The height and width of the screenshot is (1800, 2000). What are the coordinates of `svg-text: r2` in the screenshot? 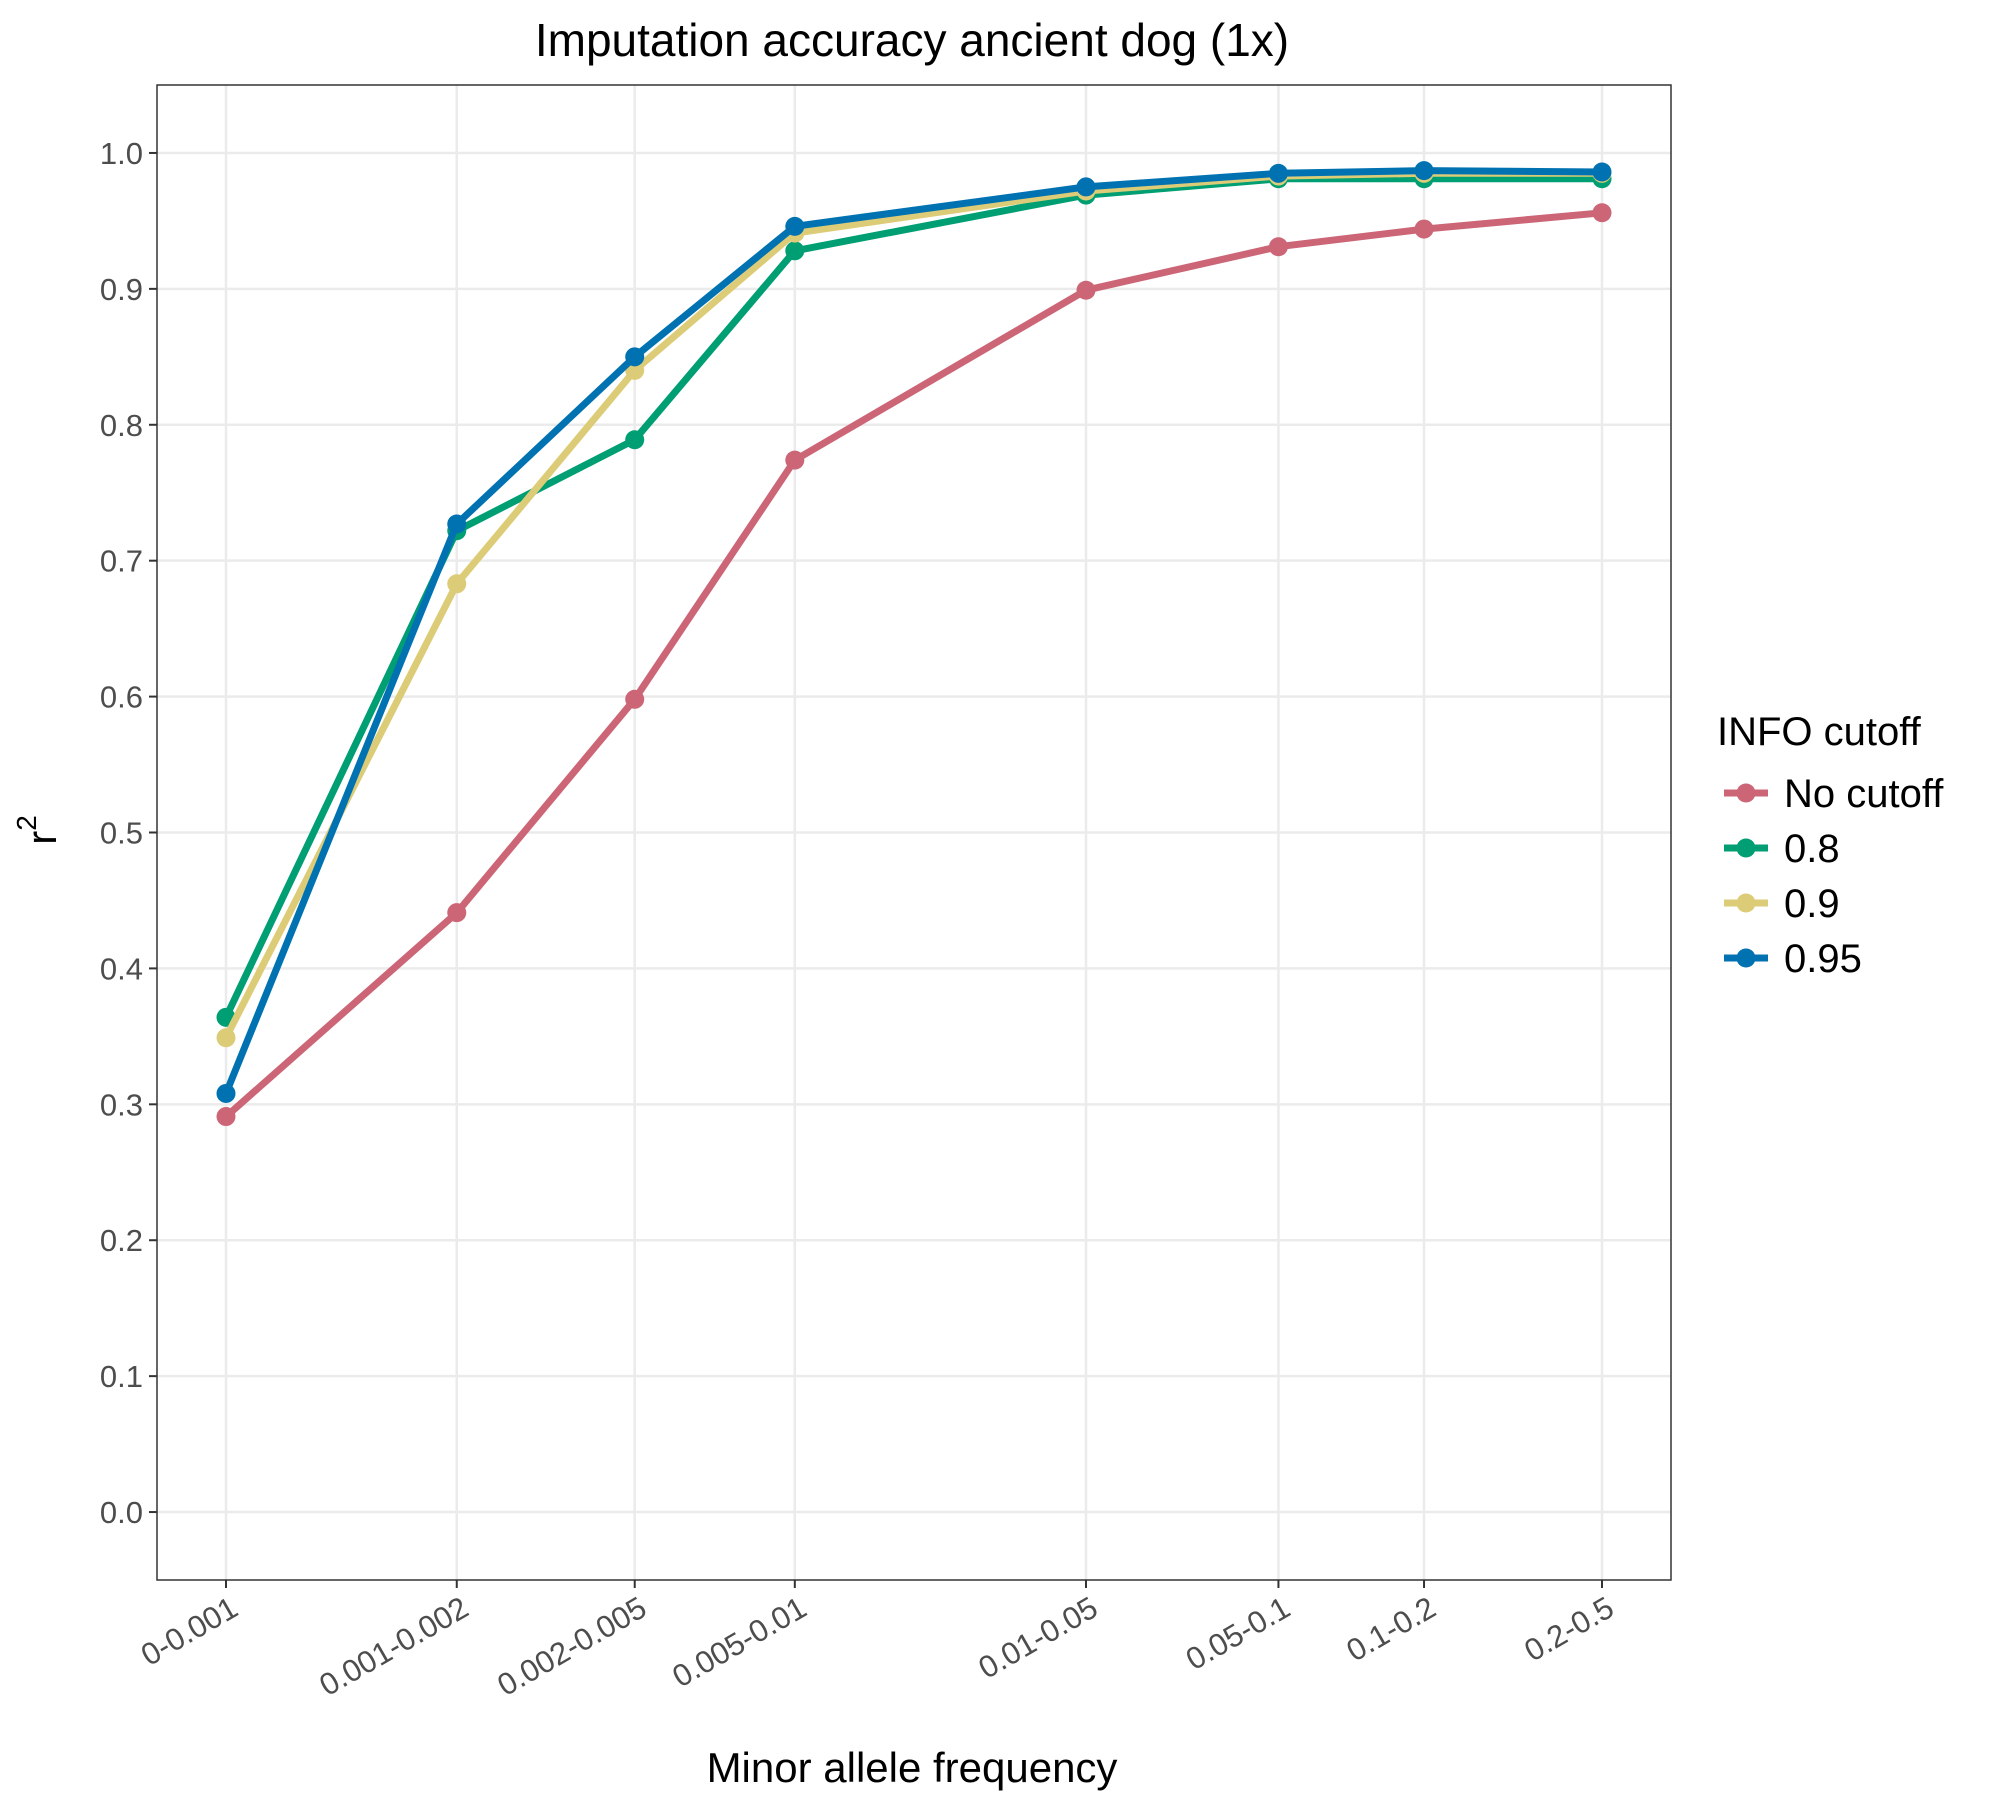 It's located at (38, 830).